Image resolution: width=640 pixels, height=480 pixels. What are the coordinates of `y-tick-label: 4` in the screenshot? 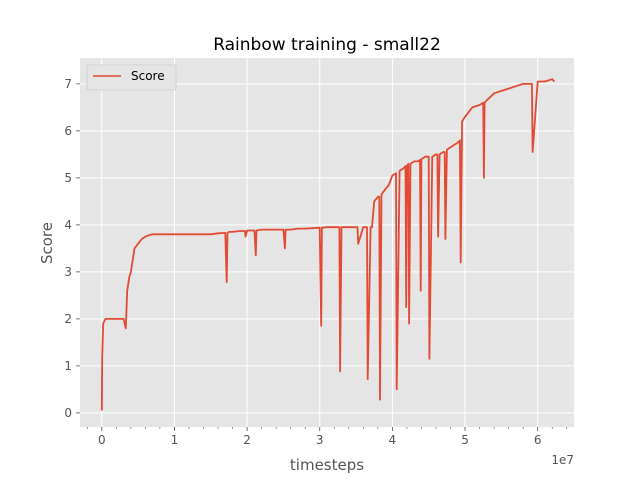 It's located at (68, 225).